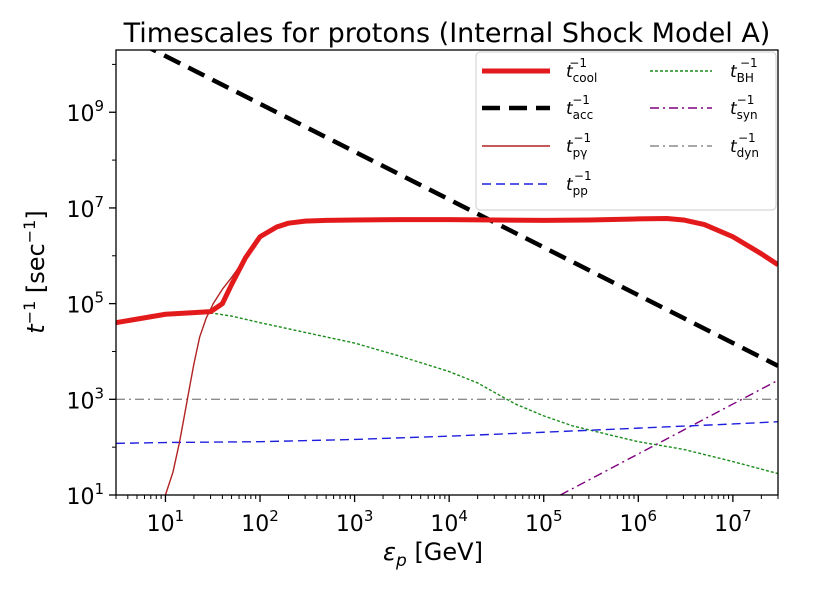  What do you see at coordinates (85, 495) in the screenshot?
I see `y-tick-label: 10¹` at bounding box center [85, 495].